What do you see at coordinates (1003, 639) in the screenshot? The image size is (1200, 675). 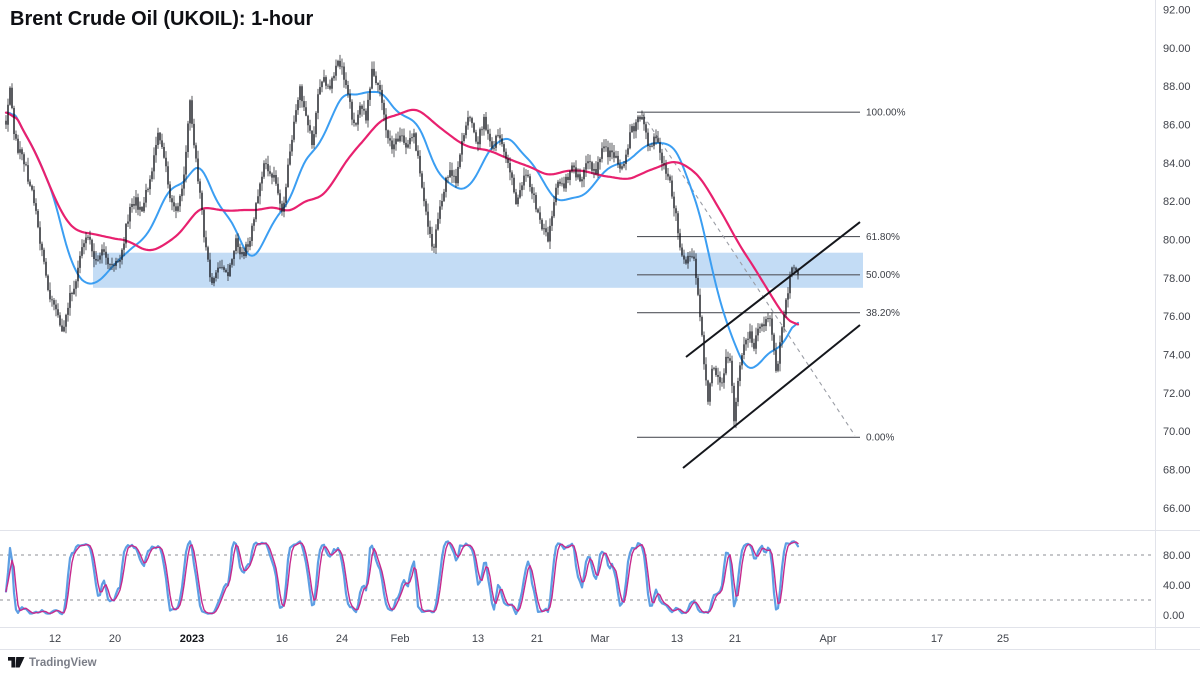 I see `time-axis-label: 25` at bounding box center [1003, 639].